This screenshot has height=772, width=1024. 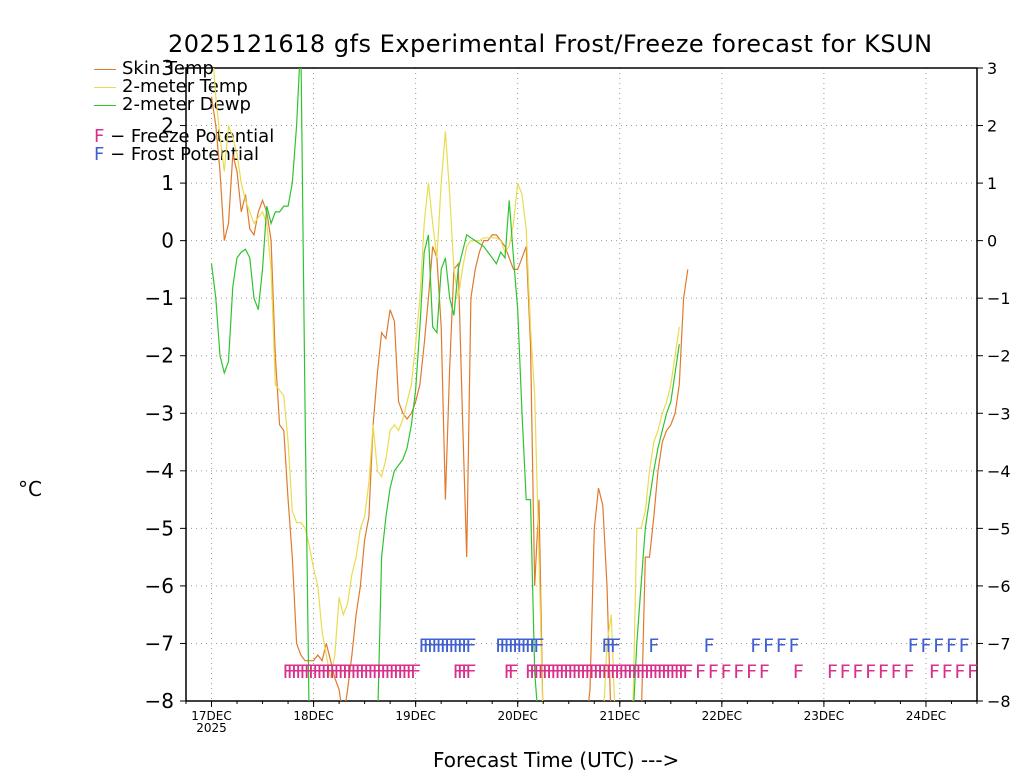 What do you see at coordinates (105, 87) in the screenshot?
I see `legend-2m-temp-swatch` at bounding box center [105, 87].